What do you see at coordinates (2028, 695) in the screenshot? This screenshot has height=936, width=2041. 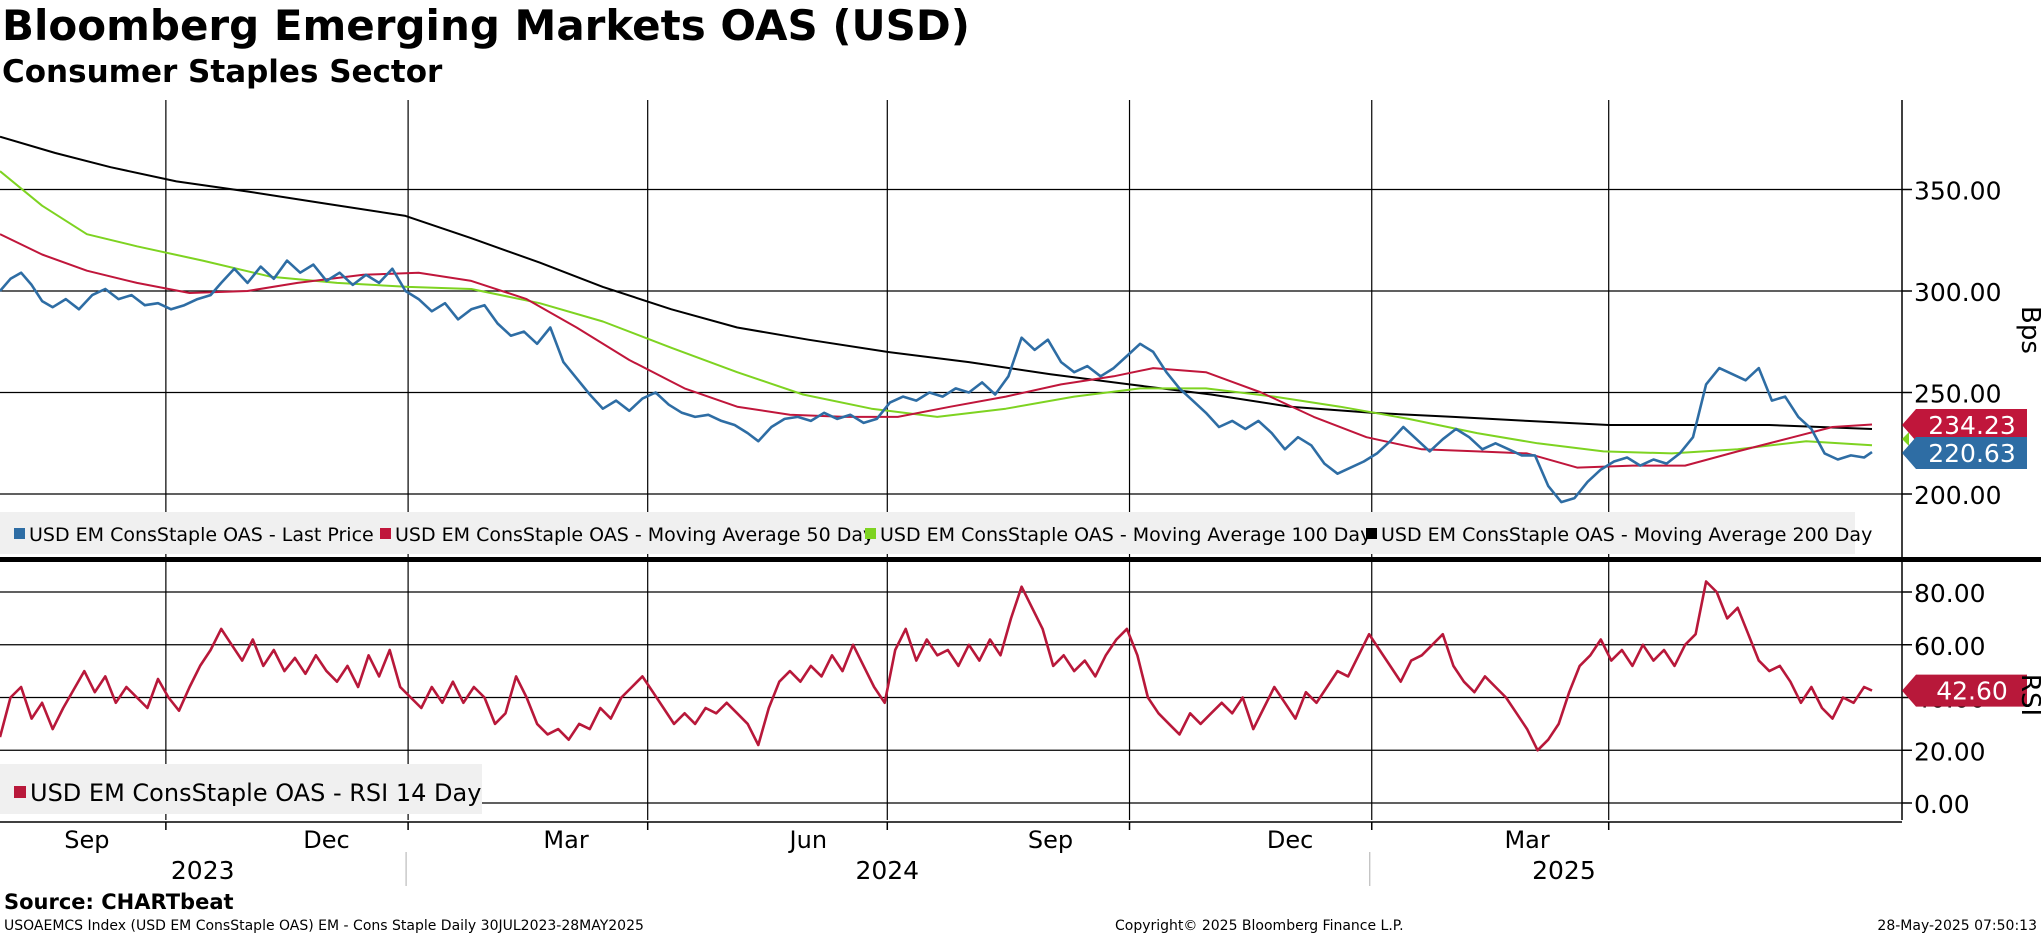 I see `rsi-y-axis-label: RSI` at bounding box center [2028, 695].